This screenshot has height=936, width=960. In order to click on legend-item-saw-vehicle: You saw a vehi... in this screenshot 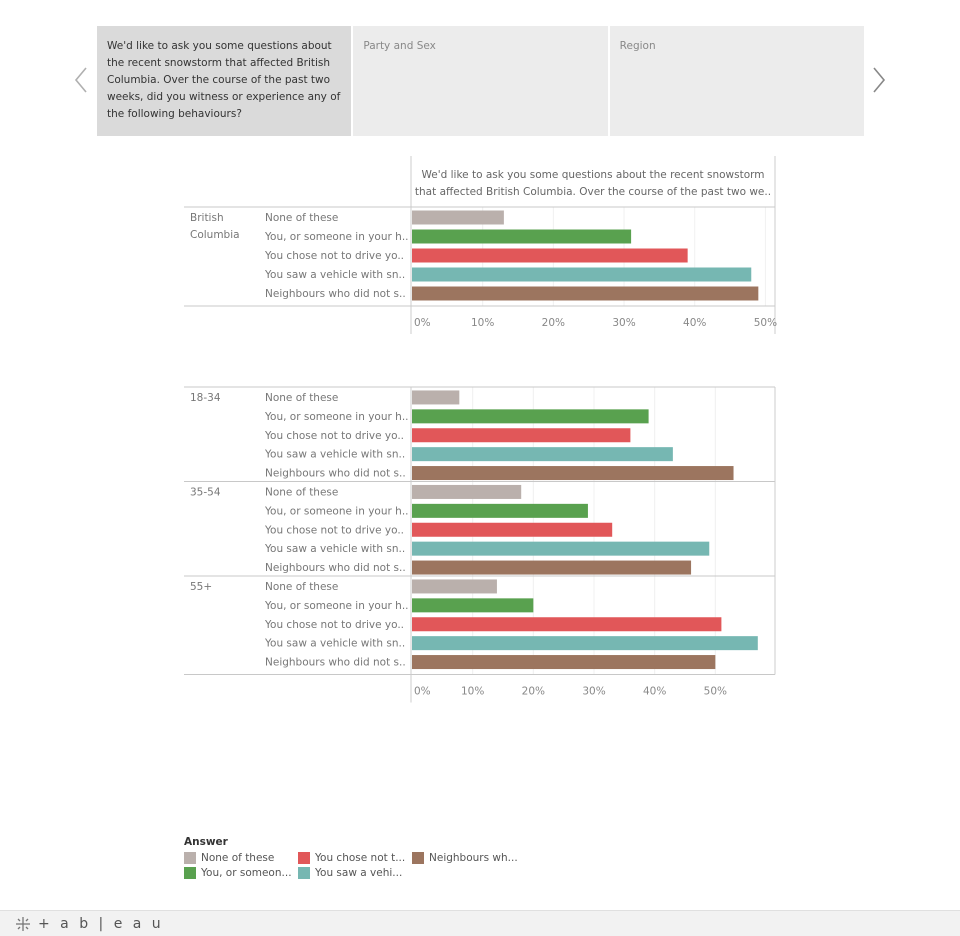, I will do `click(355, 873)`.